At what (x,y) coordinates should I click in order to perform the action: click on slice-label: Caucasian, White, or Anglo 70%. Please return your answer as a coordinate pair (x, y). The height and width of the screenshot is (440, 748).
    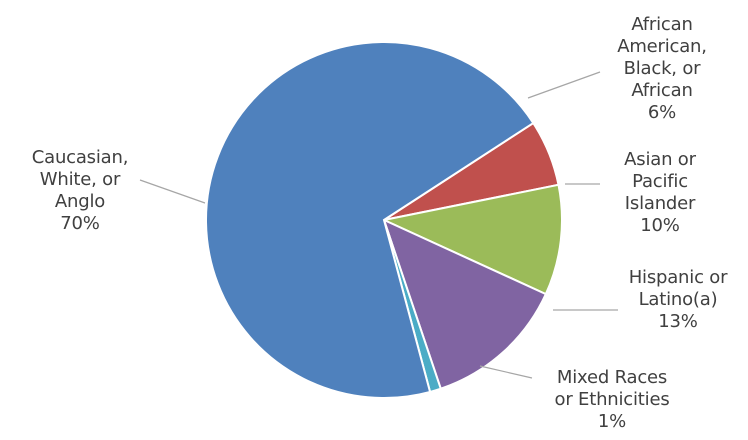
    Looking at the image, I should click on (80, 190).